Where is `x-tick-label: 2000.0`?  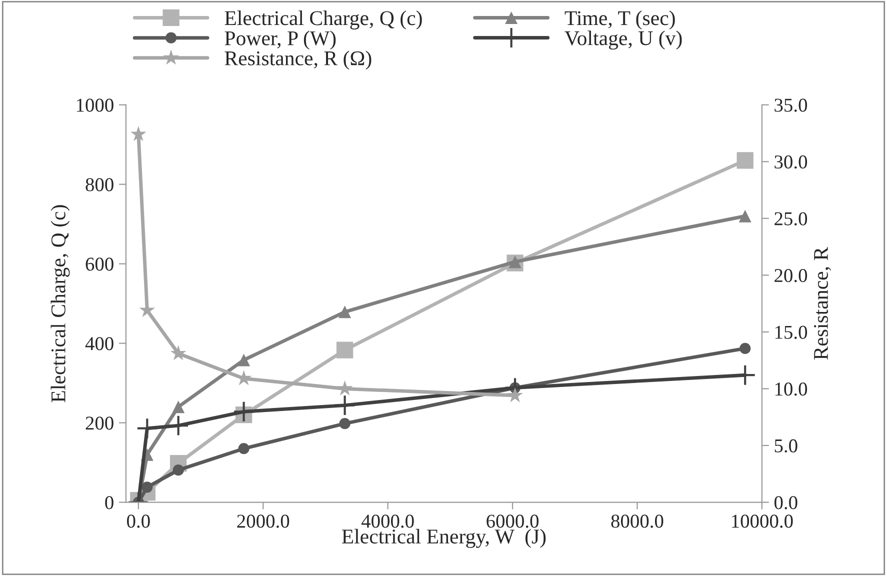 x-tick-label: 2000.0 is located at coordinates (263, 521).